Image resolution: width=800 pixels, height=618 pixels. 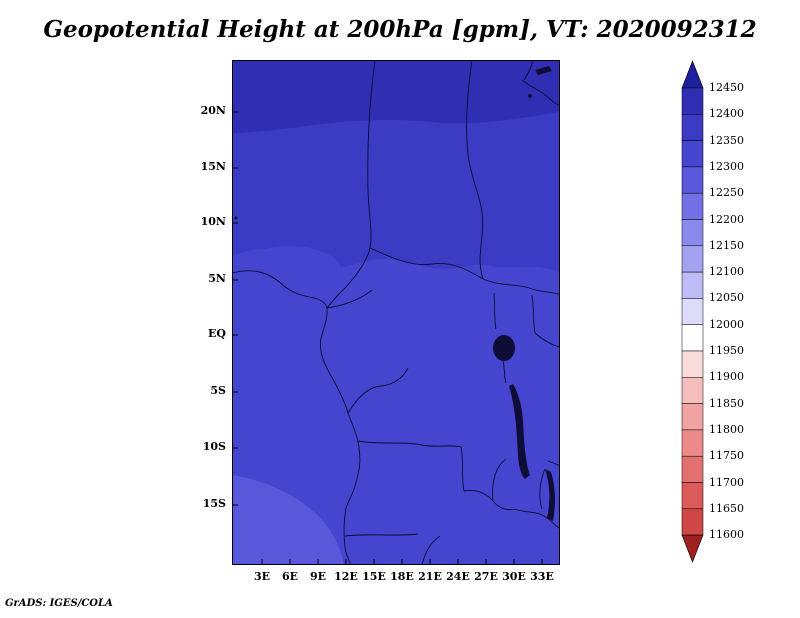 I want to click on lon-label: 21E, so click(x=430, y=576).